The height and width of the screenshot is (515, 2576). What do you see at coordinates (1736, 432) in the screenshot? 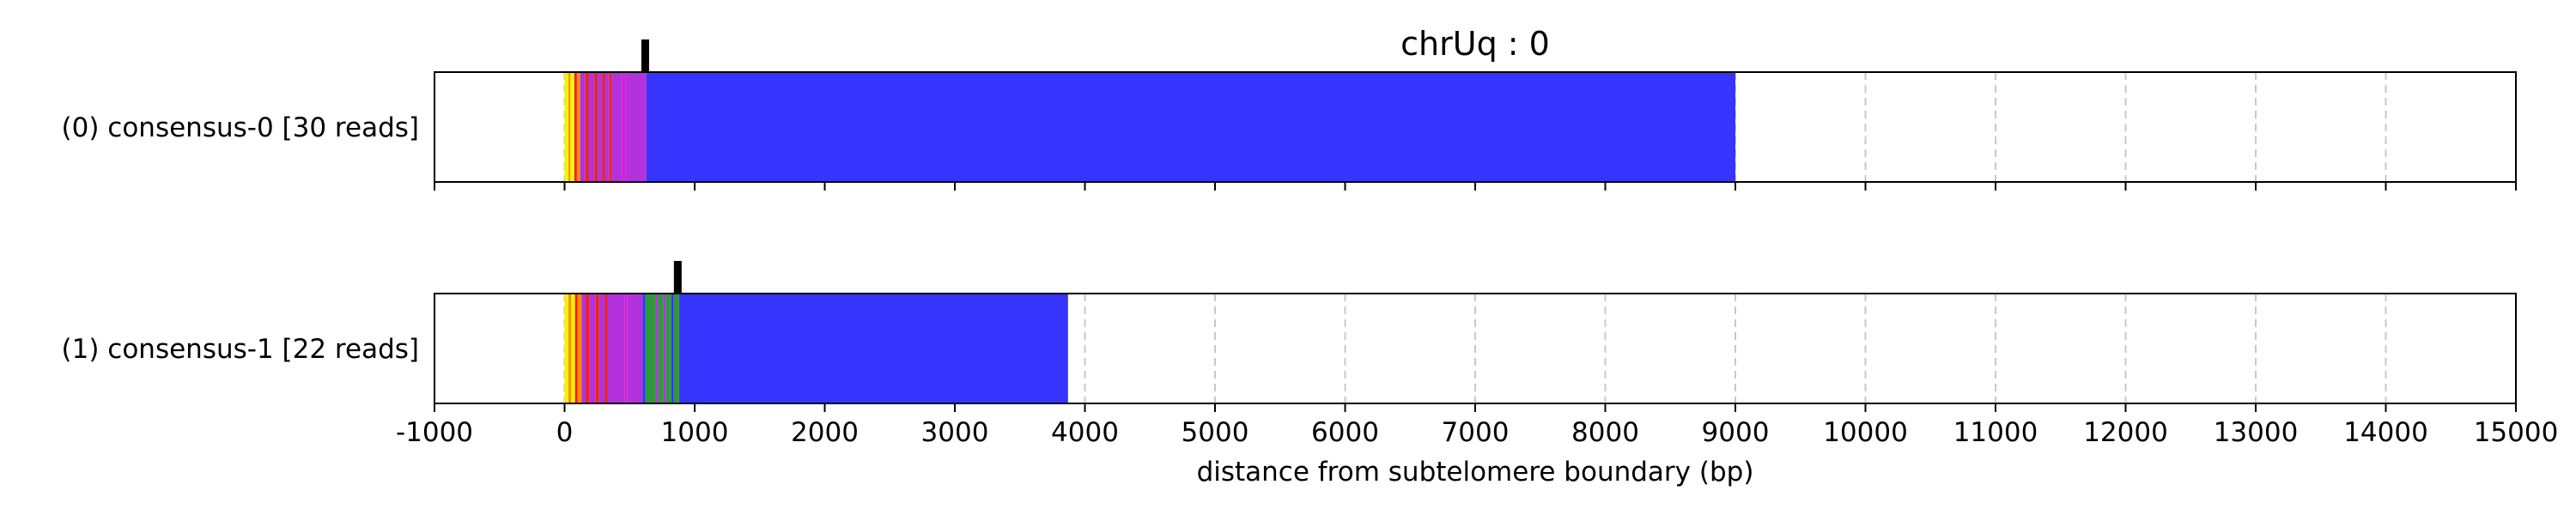
I see `x-tick-label: 9000` at bounding box center [1736, 432].